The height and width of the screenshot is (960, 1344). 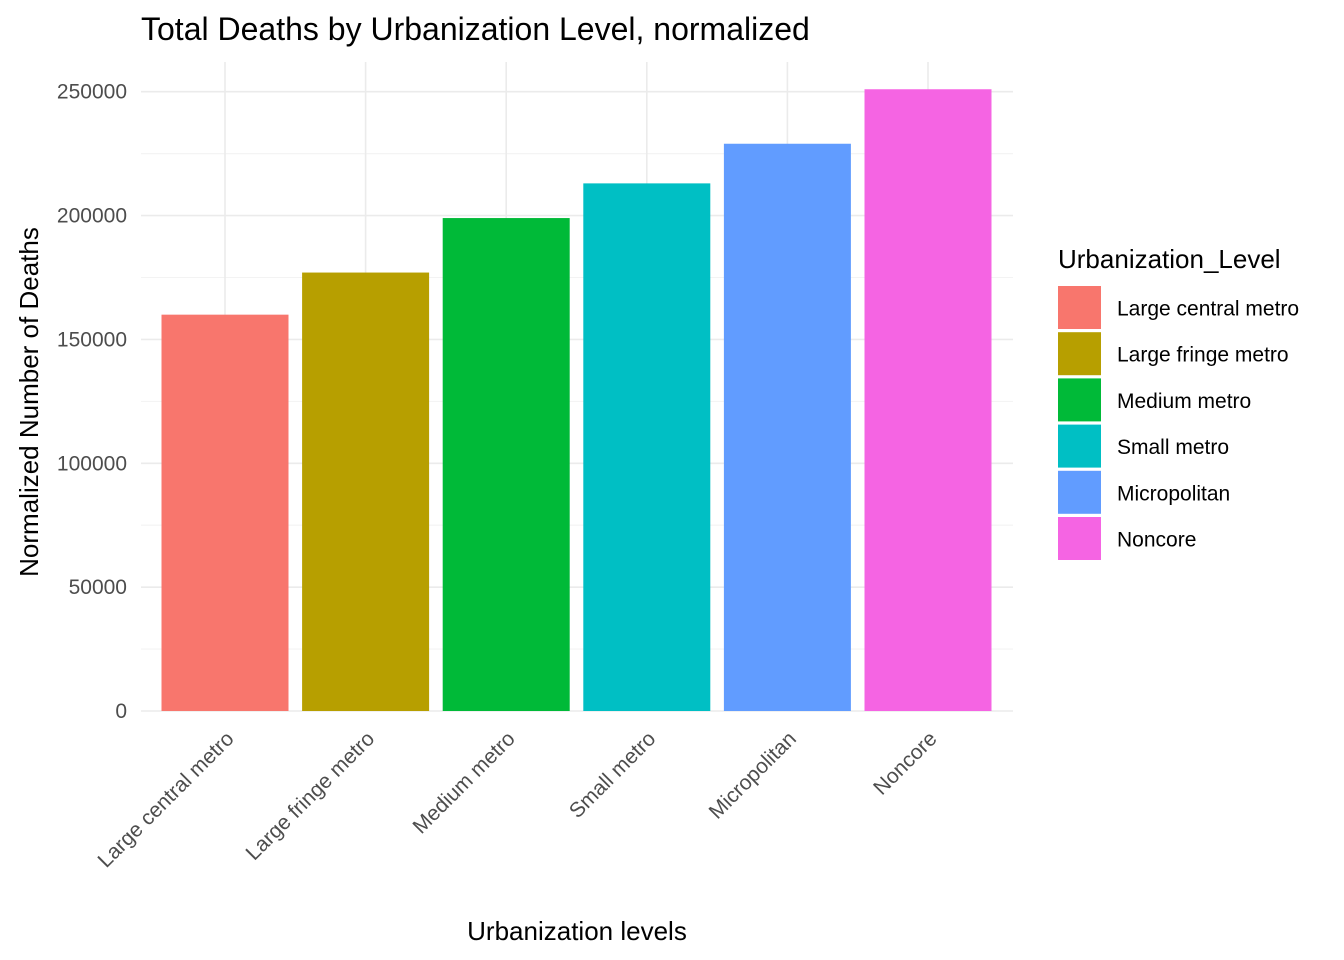 I want to click on x-axis-title: Urbanization levels, so click(x=577, y=931).